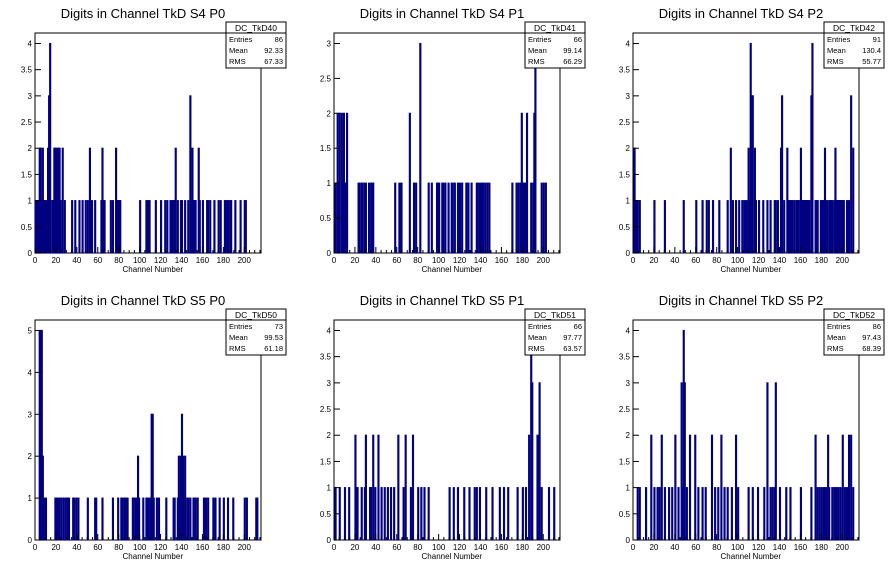  What do you see at coordinates (653, 260) in the screenshot?
I see `x-tick-label: 20` at bounding box center [653, 260].